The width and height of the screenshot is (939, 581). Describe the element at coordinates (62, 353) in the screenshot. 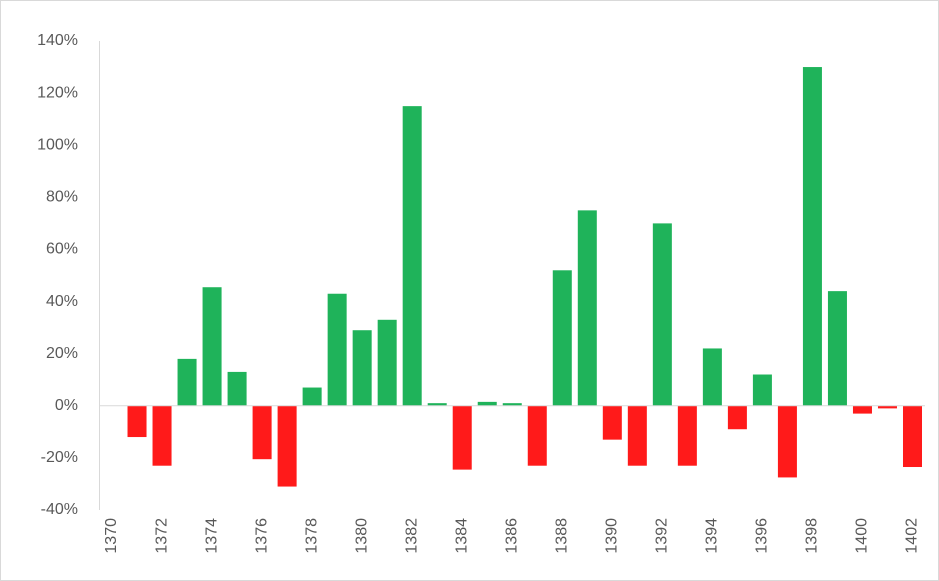

I see `y-tick-label: 20%` at that location.